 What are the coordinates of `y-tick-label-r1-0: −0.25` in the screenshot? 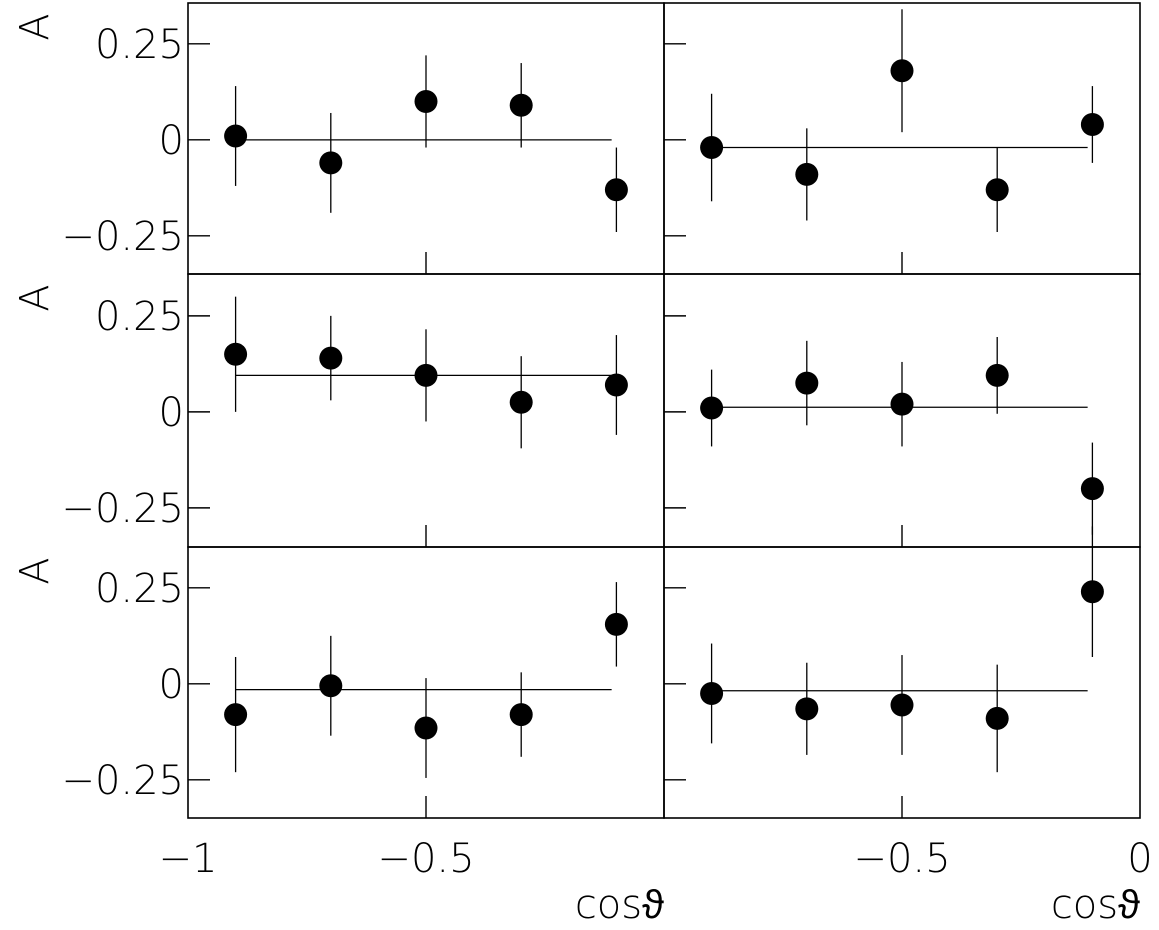 It's located at (122, 509).